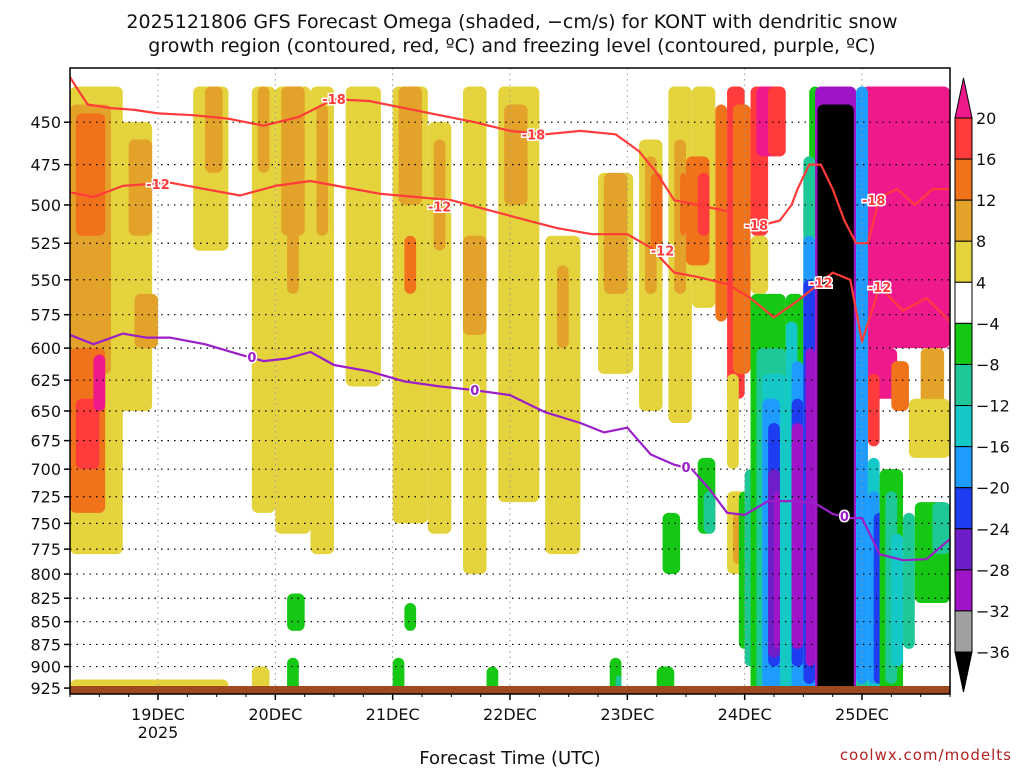 The image size is (1024, 768). What do you see at coordinates (509, 758) in the screenshot?
I see `x-axis-label: Forecast Time (UTC)` at bounding box center [509, 758].